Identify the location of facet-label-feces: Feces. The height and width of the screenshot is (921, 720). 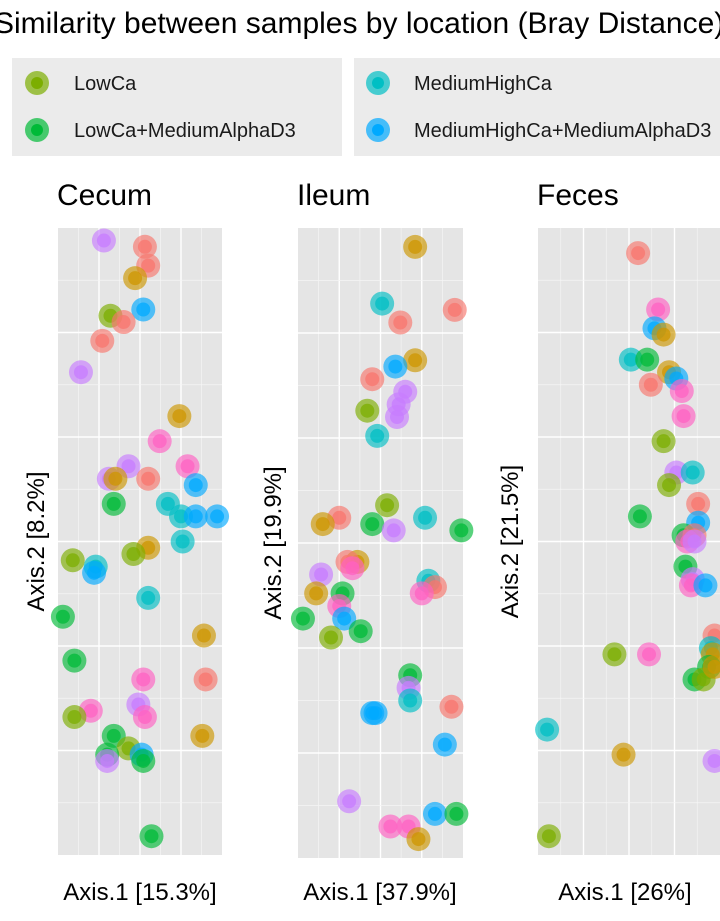
(578, 195).